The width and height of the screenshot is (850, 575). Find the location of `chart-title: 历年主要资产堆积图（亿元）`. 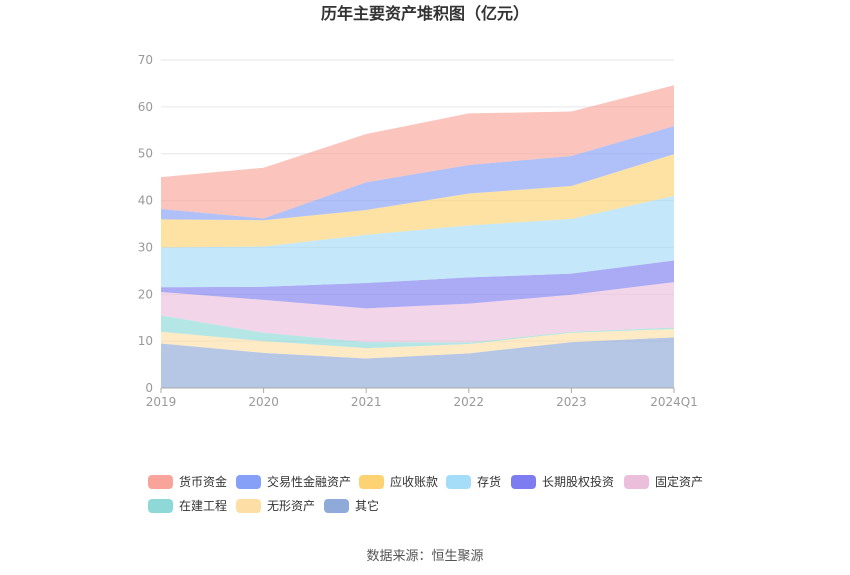

chart-title: 历年主要资产堆积图（亿元） is located at coordinates (425, 13).